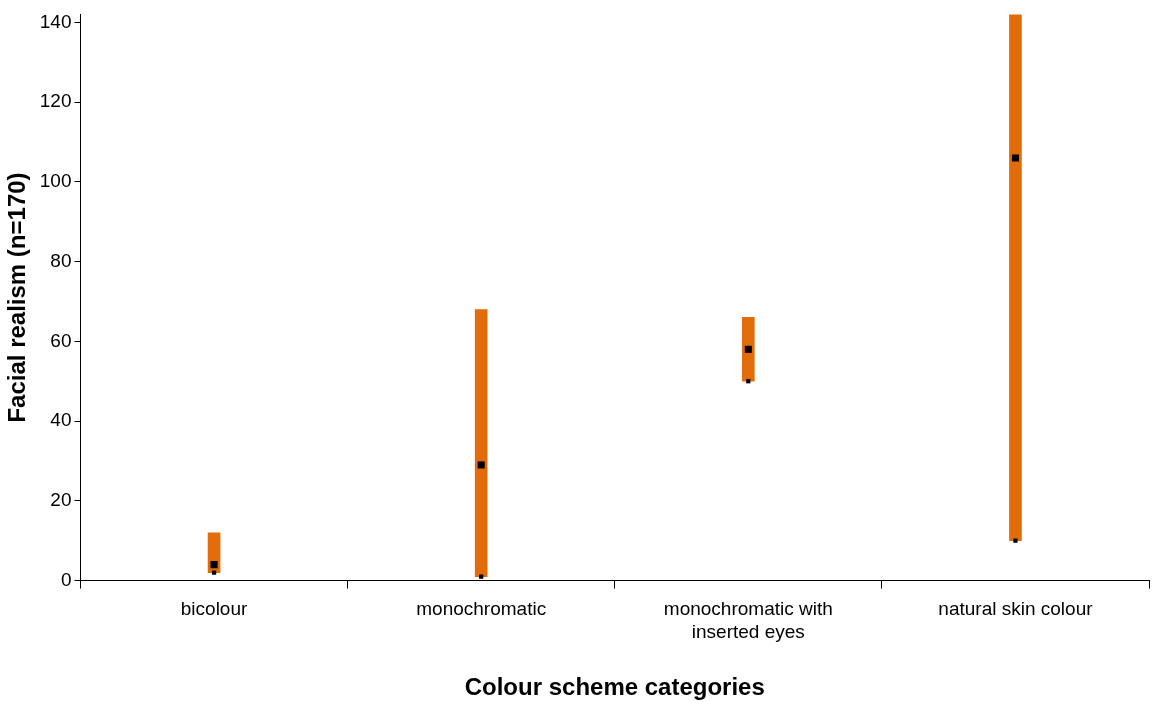 The image size is (1159, 707). I want to click on x-tick-label: natural skin colour, so click(1016, 609).